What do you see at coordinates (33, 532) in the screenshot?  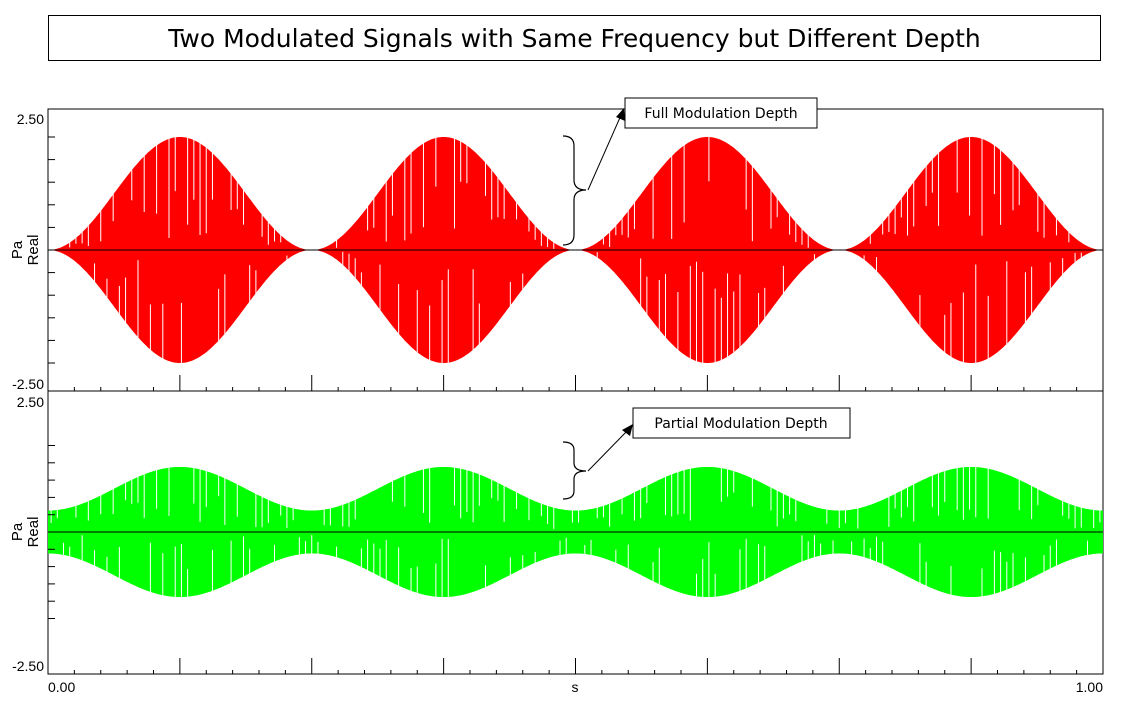 I see `y-axis-label-kind-bottom: Real` at bounding box center [33, 532].